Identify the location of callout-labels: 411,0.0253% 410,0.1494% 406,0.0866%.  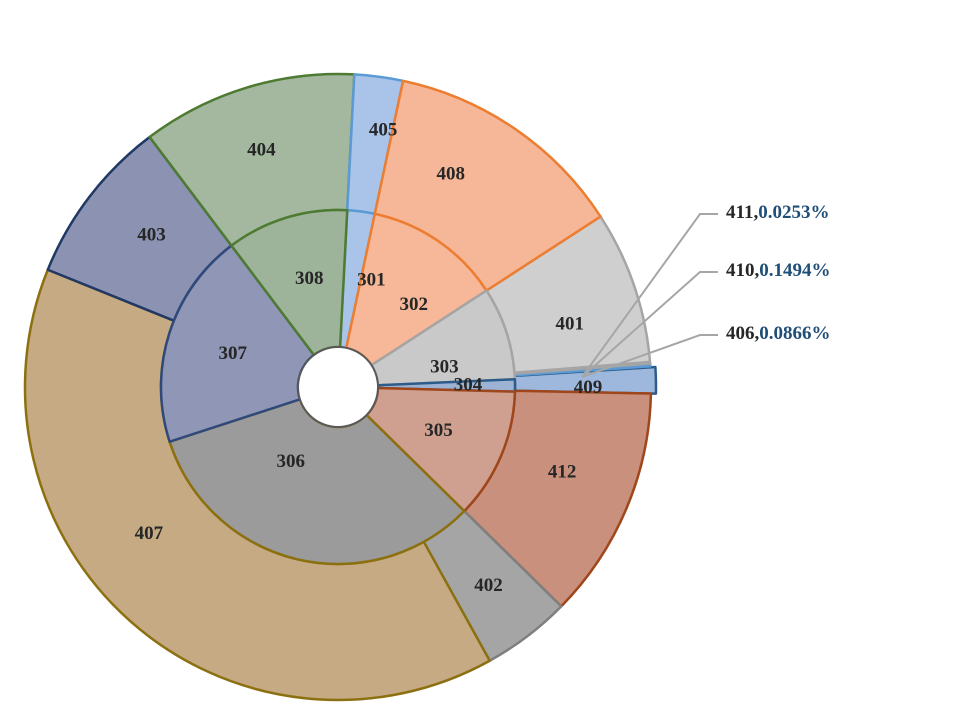
(778, 273).